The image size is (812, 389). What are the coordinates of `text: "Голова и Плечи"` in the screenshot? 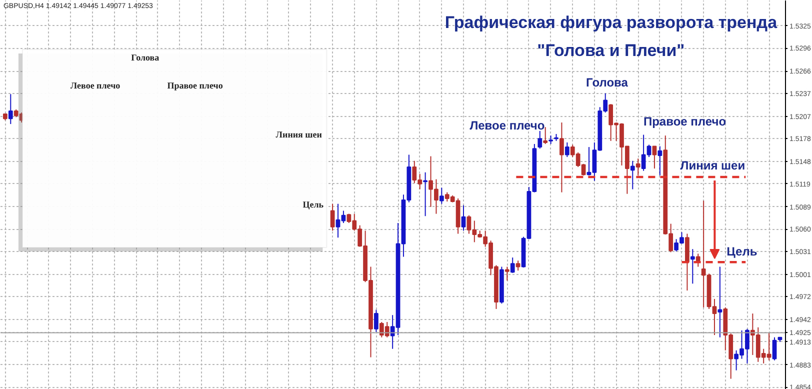 It's located at (611, 50).